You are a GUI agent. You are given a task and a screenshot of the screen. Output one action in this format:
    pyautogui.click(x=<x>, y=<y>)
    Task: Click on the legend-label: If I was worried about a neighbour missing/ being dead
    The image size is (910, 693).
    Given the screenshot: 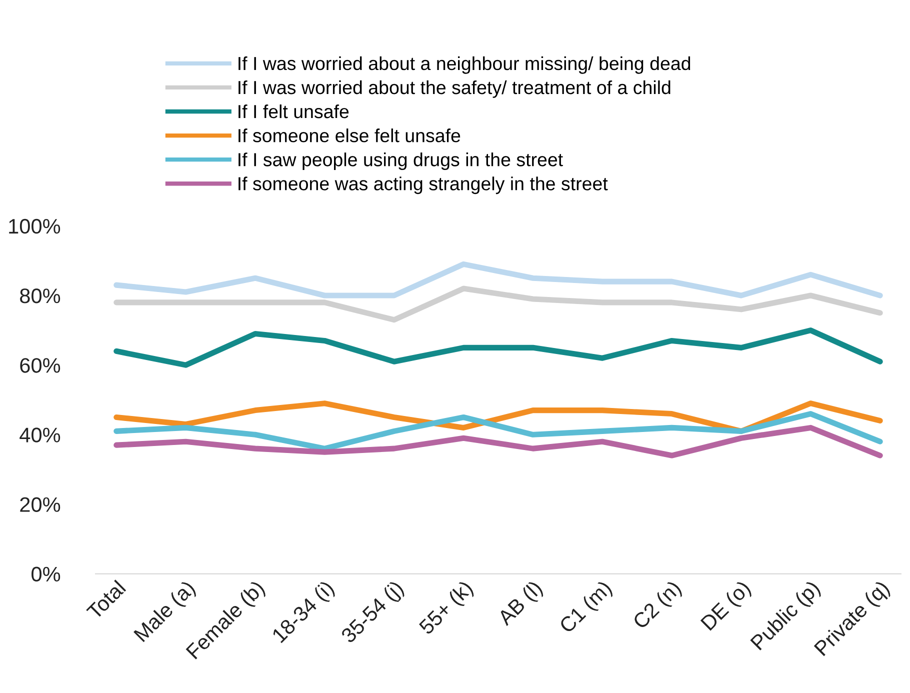 What is the action you would take?
    pyautogui.click(x=464, y=65)
    